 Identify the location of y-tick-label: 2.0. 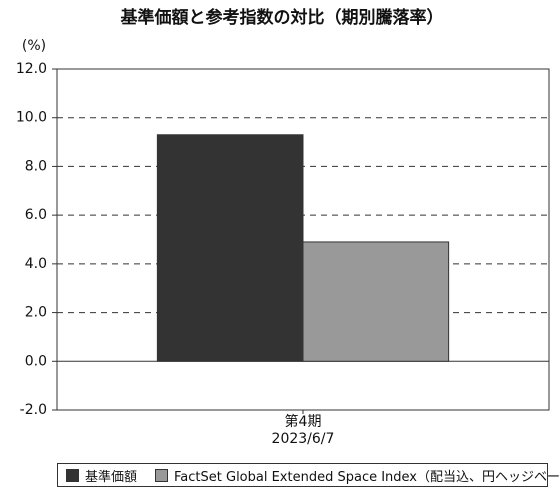
(36, 313).